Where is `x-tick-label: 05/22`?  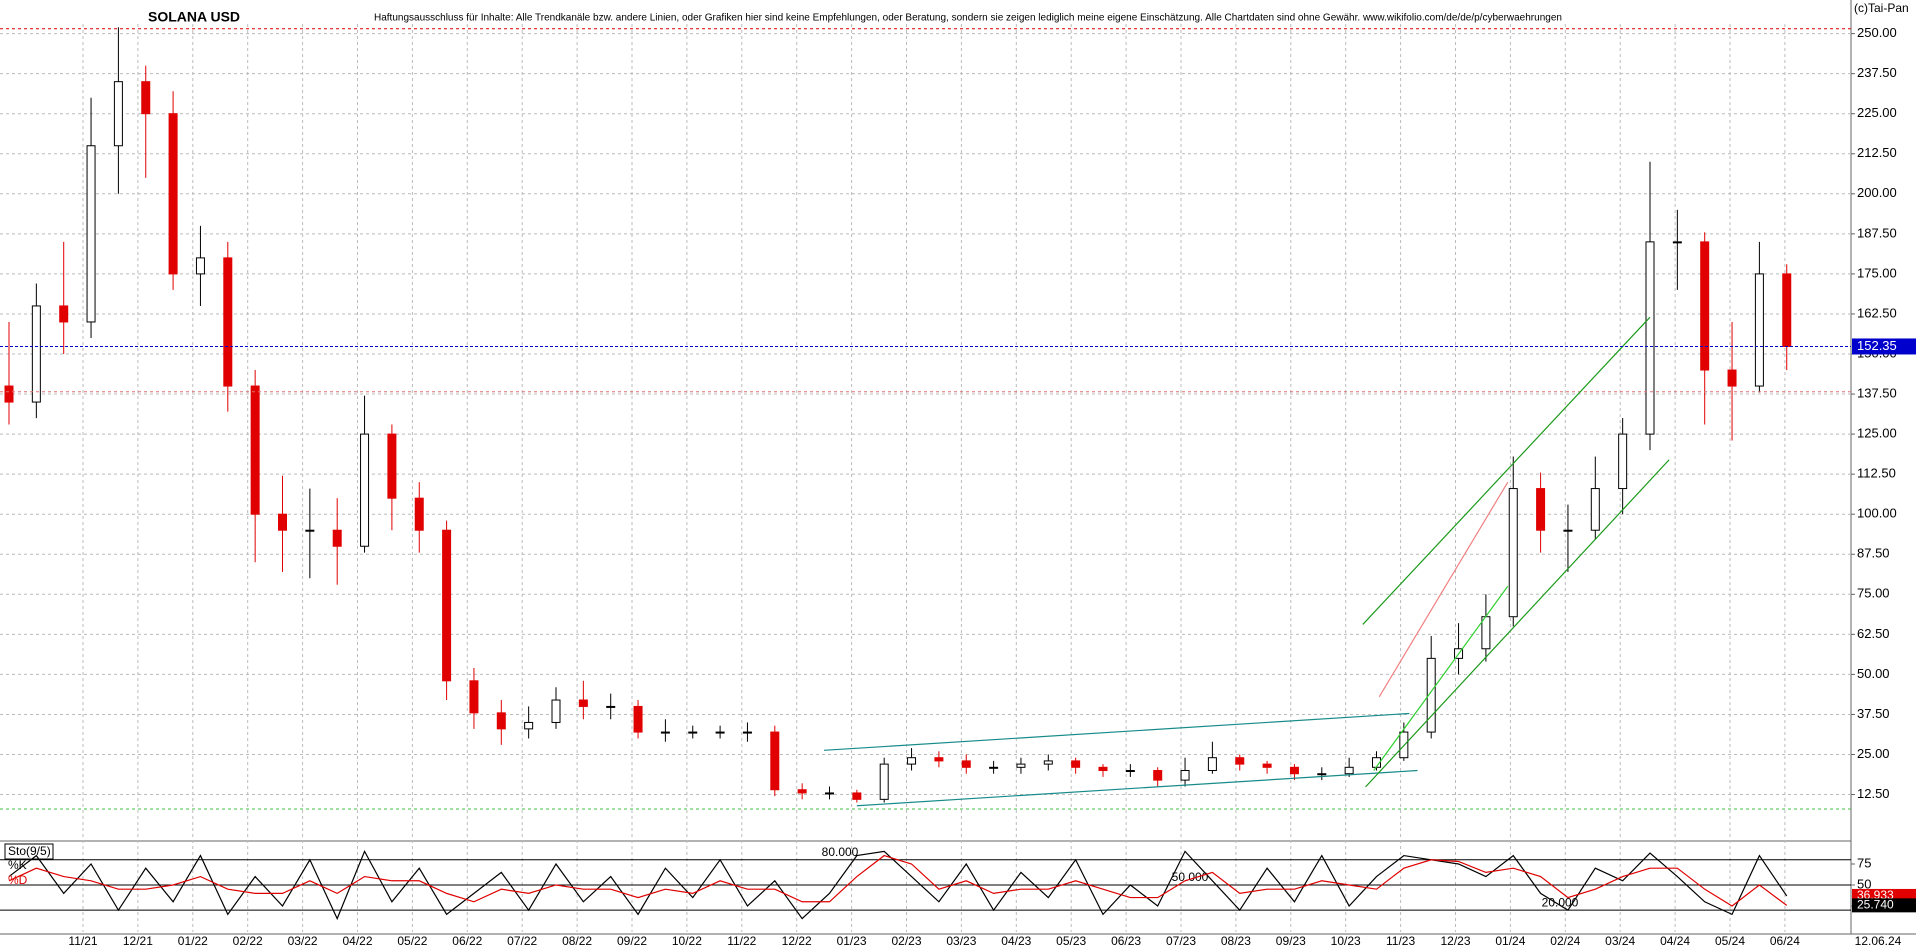 x-tick-label: 05/22 is located at coordinates (412, 941).